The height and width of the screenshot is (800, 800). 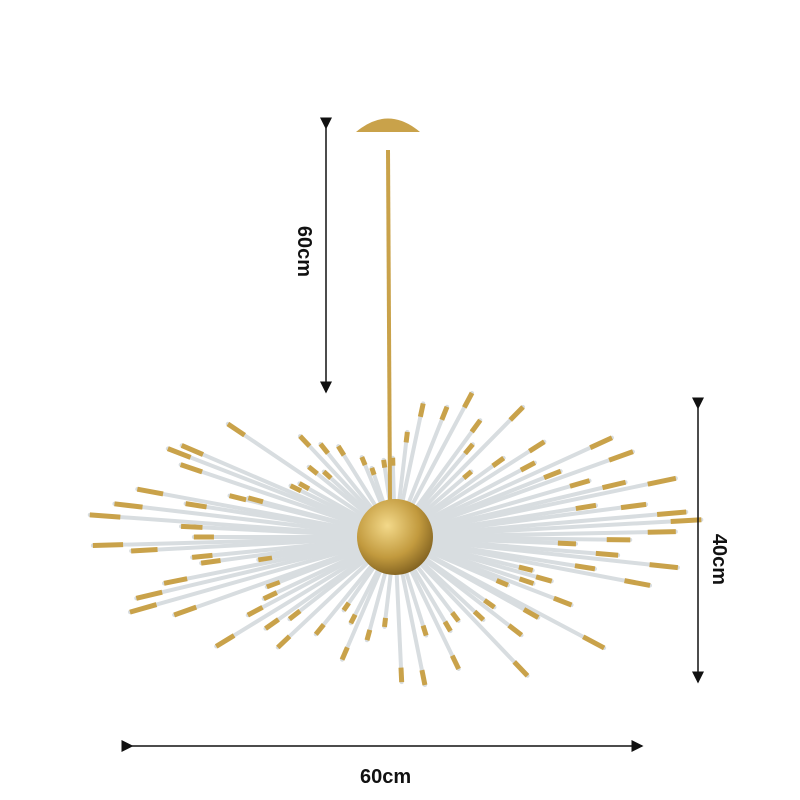 What do you see at coordinates (388, 125) in the screenshot?
I see `ceiling-canopy` at bounding box center [388, 125].